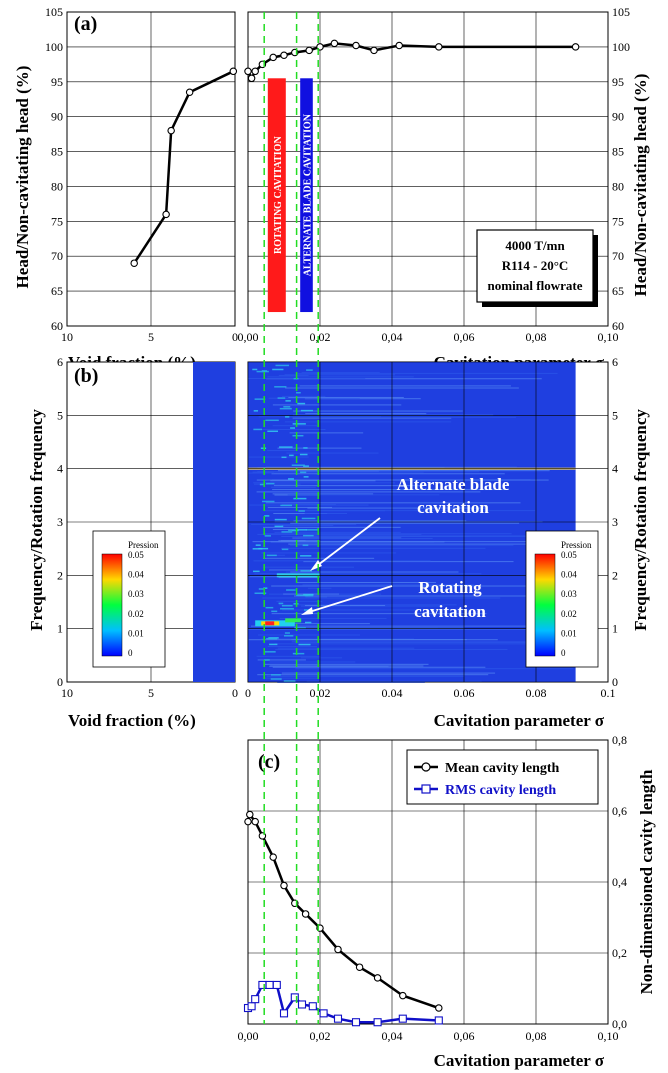  What do you see at coordinates (136, 594) in the screenshot?
I see `colorbar-tick-label: 0.03` at bounding box center [136, 594].